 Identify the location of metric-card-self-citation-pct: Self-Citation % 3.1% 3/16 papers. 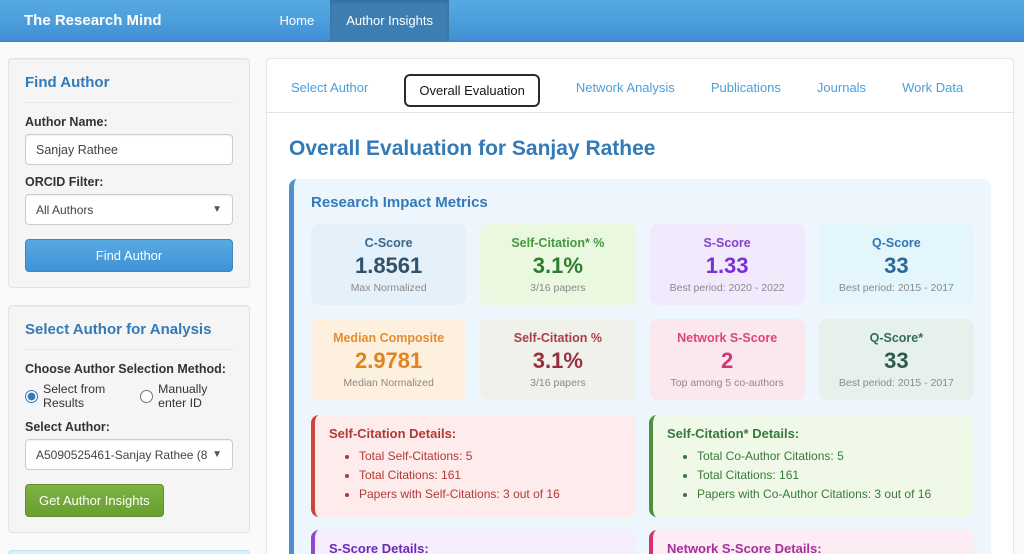
(558, 359).